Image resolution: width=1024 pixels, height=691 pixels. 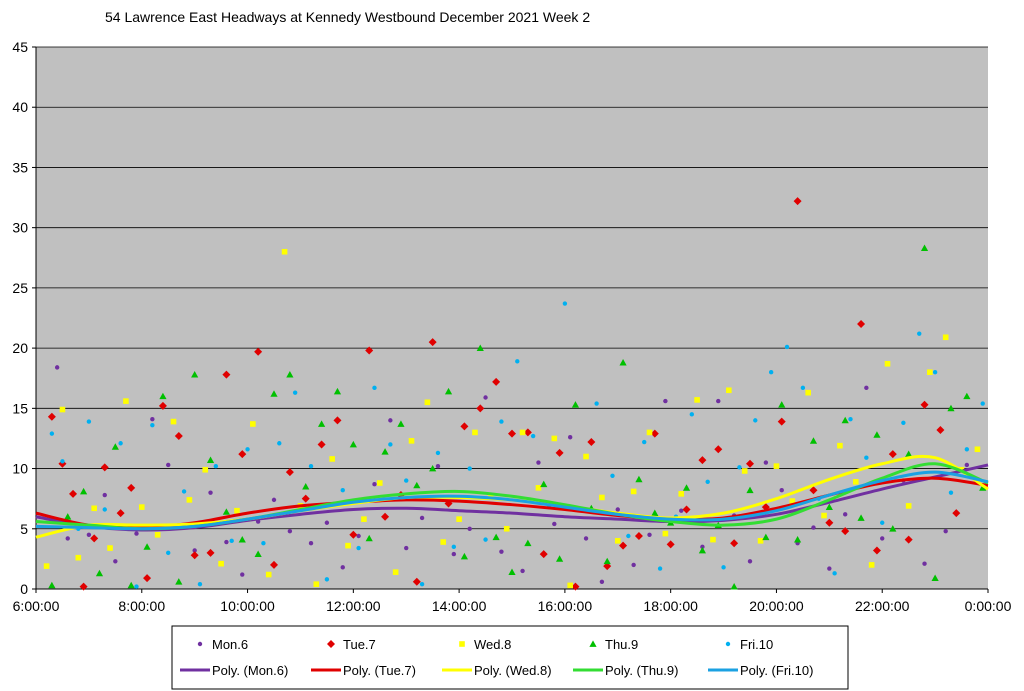 What do you see at coordinates (200, 644) in the screenshot?
I see `legend-marker` at bounding box center [200, 644].